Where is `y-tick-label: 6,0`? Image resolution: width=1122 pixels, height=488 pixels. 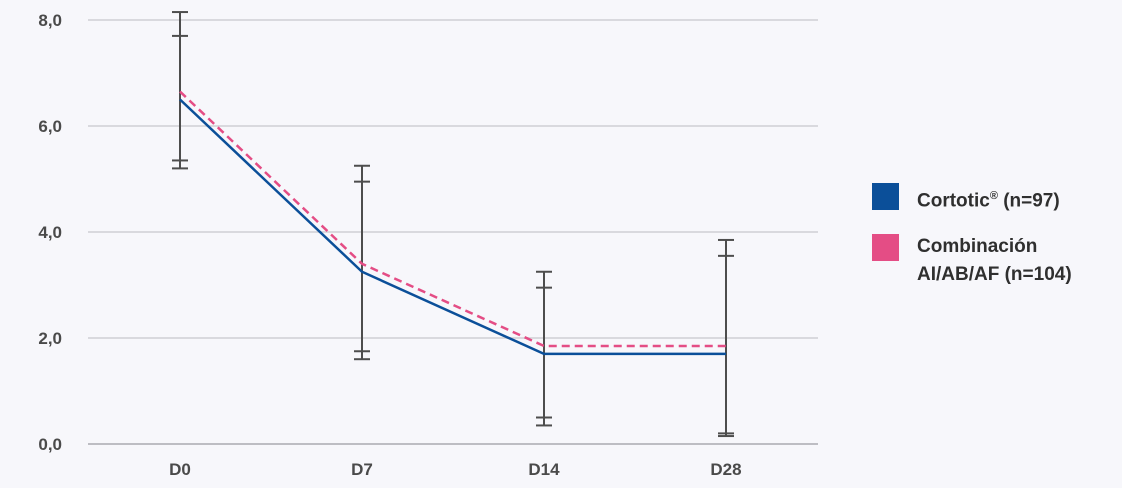
y-tick-label: 6,0 is located at coordinates (50, 126).